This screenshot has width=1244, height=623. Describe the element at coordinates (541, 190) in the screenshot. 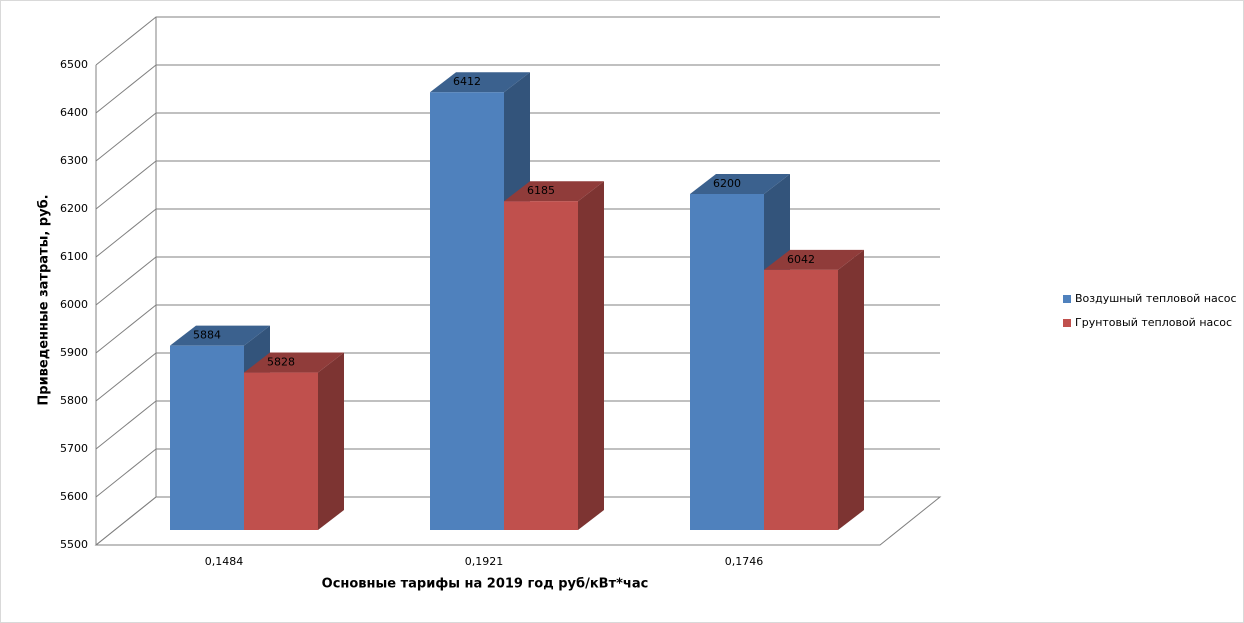

I see `data-label: 6185` at that location.